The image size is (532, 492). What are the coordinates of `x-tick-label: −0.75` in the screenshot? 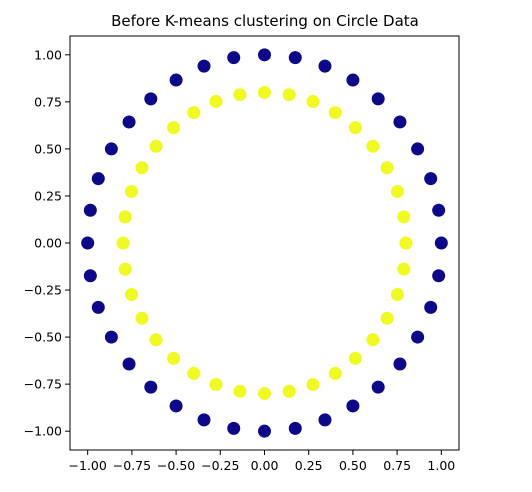 It's located at (132, 465).